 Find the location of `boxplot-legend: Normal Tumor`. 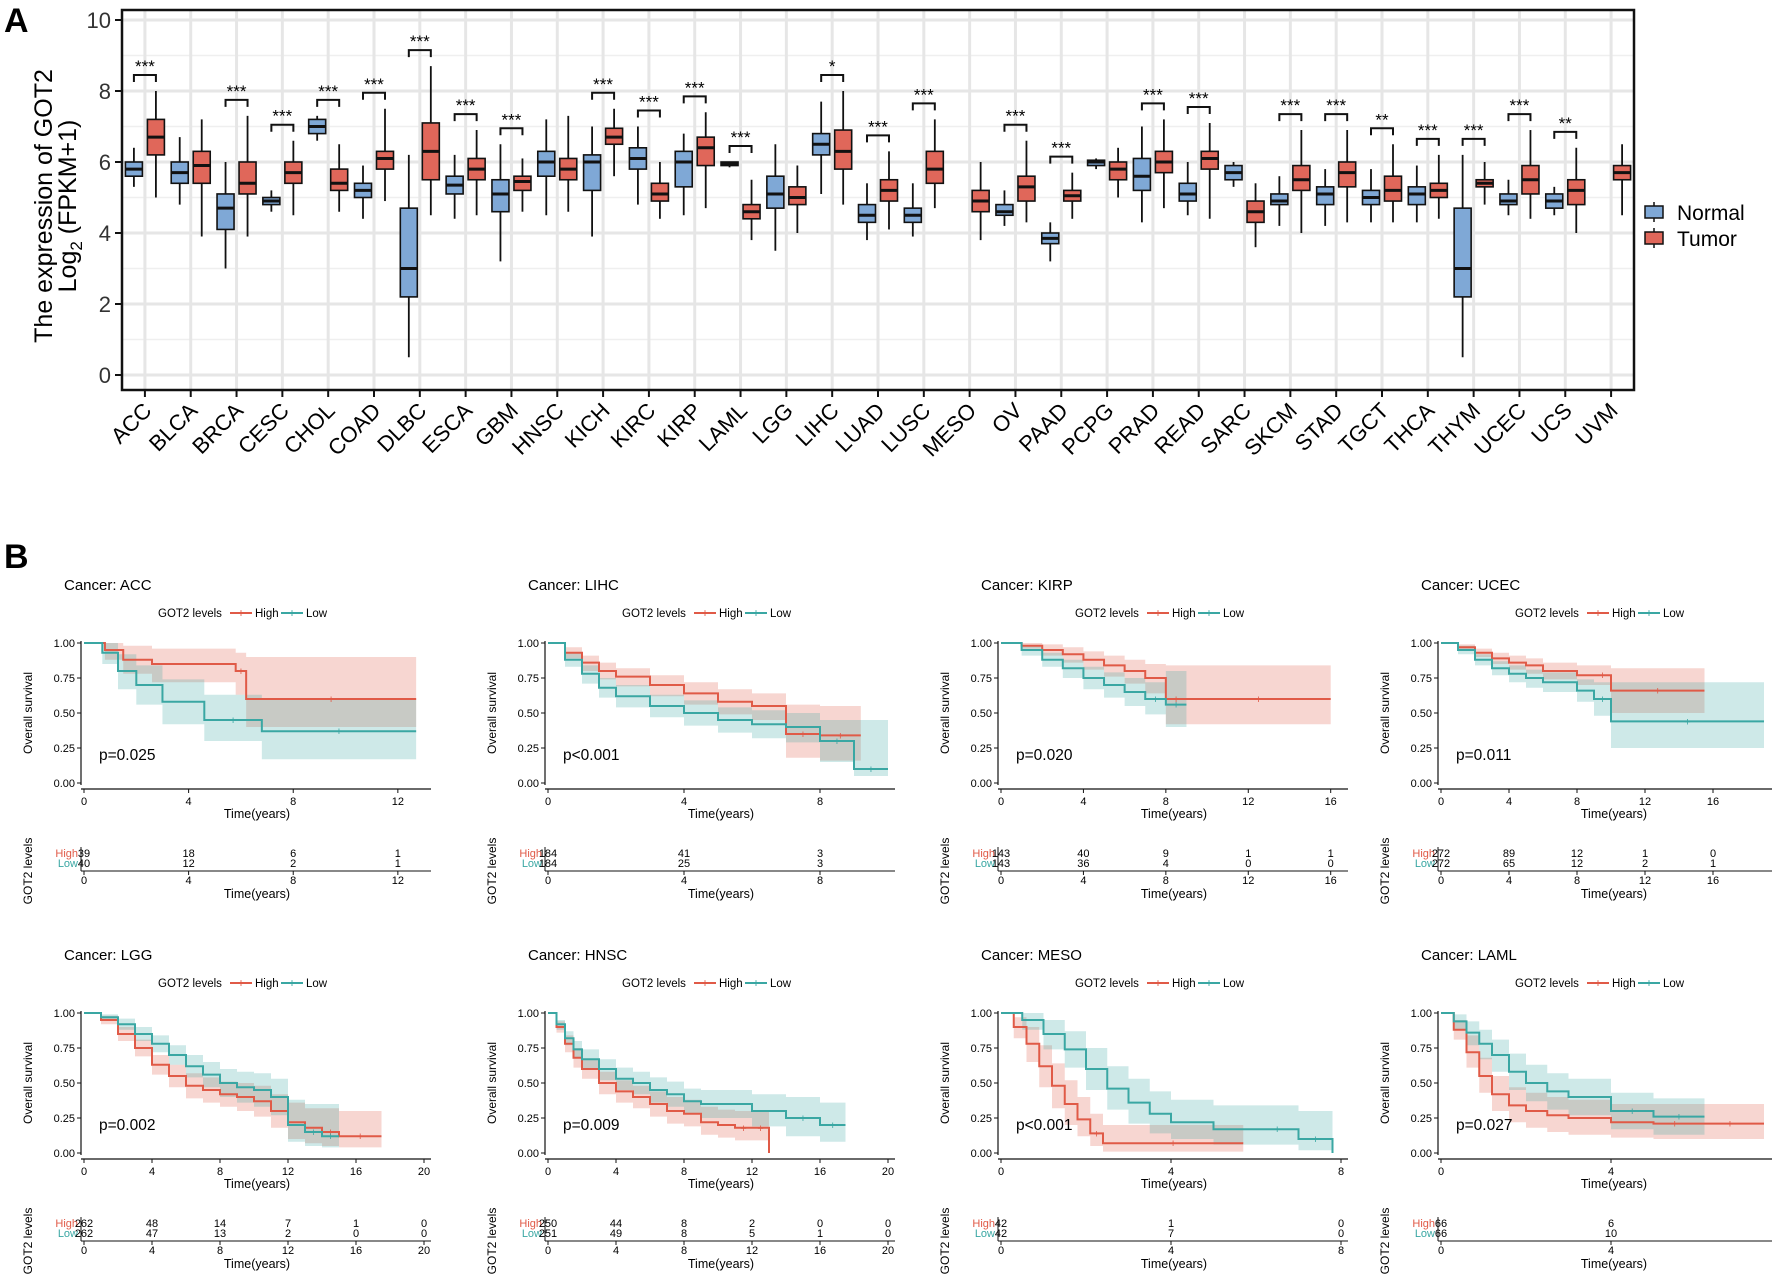

boxplot-legend: Normal Tumor is located at coordinates (1694, 226).